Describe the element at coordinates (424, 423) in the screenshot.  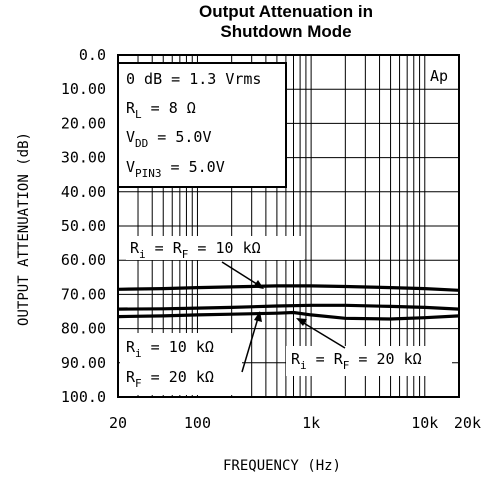
I see `x-tick-label: 10k` at that location.